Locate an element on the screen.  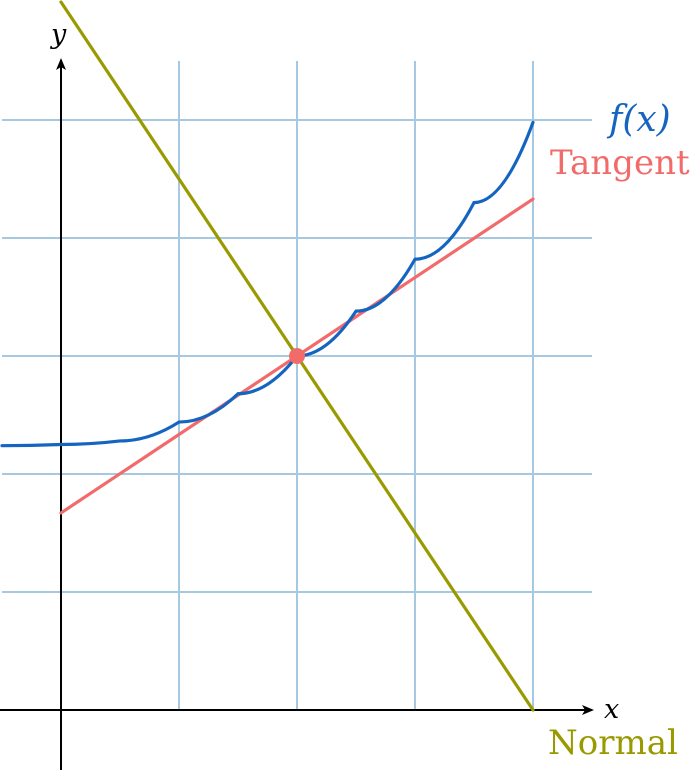
fx-label: f(x) is located at coordinates (638, 119).